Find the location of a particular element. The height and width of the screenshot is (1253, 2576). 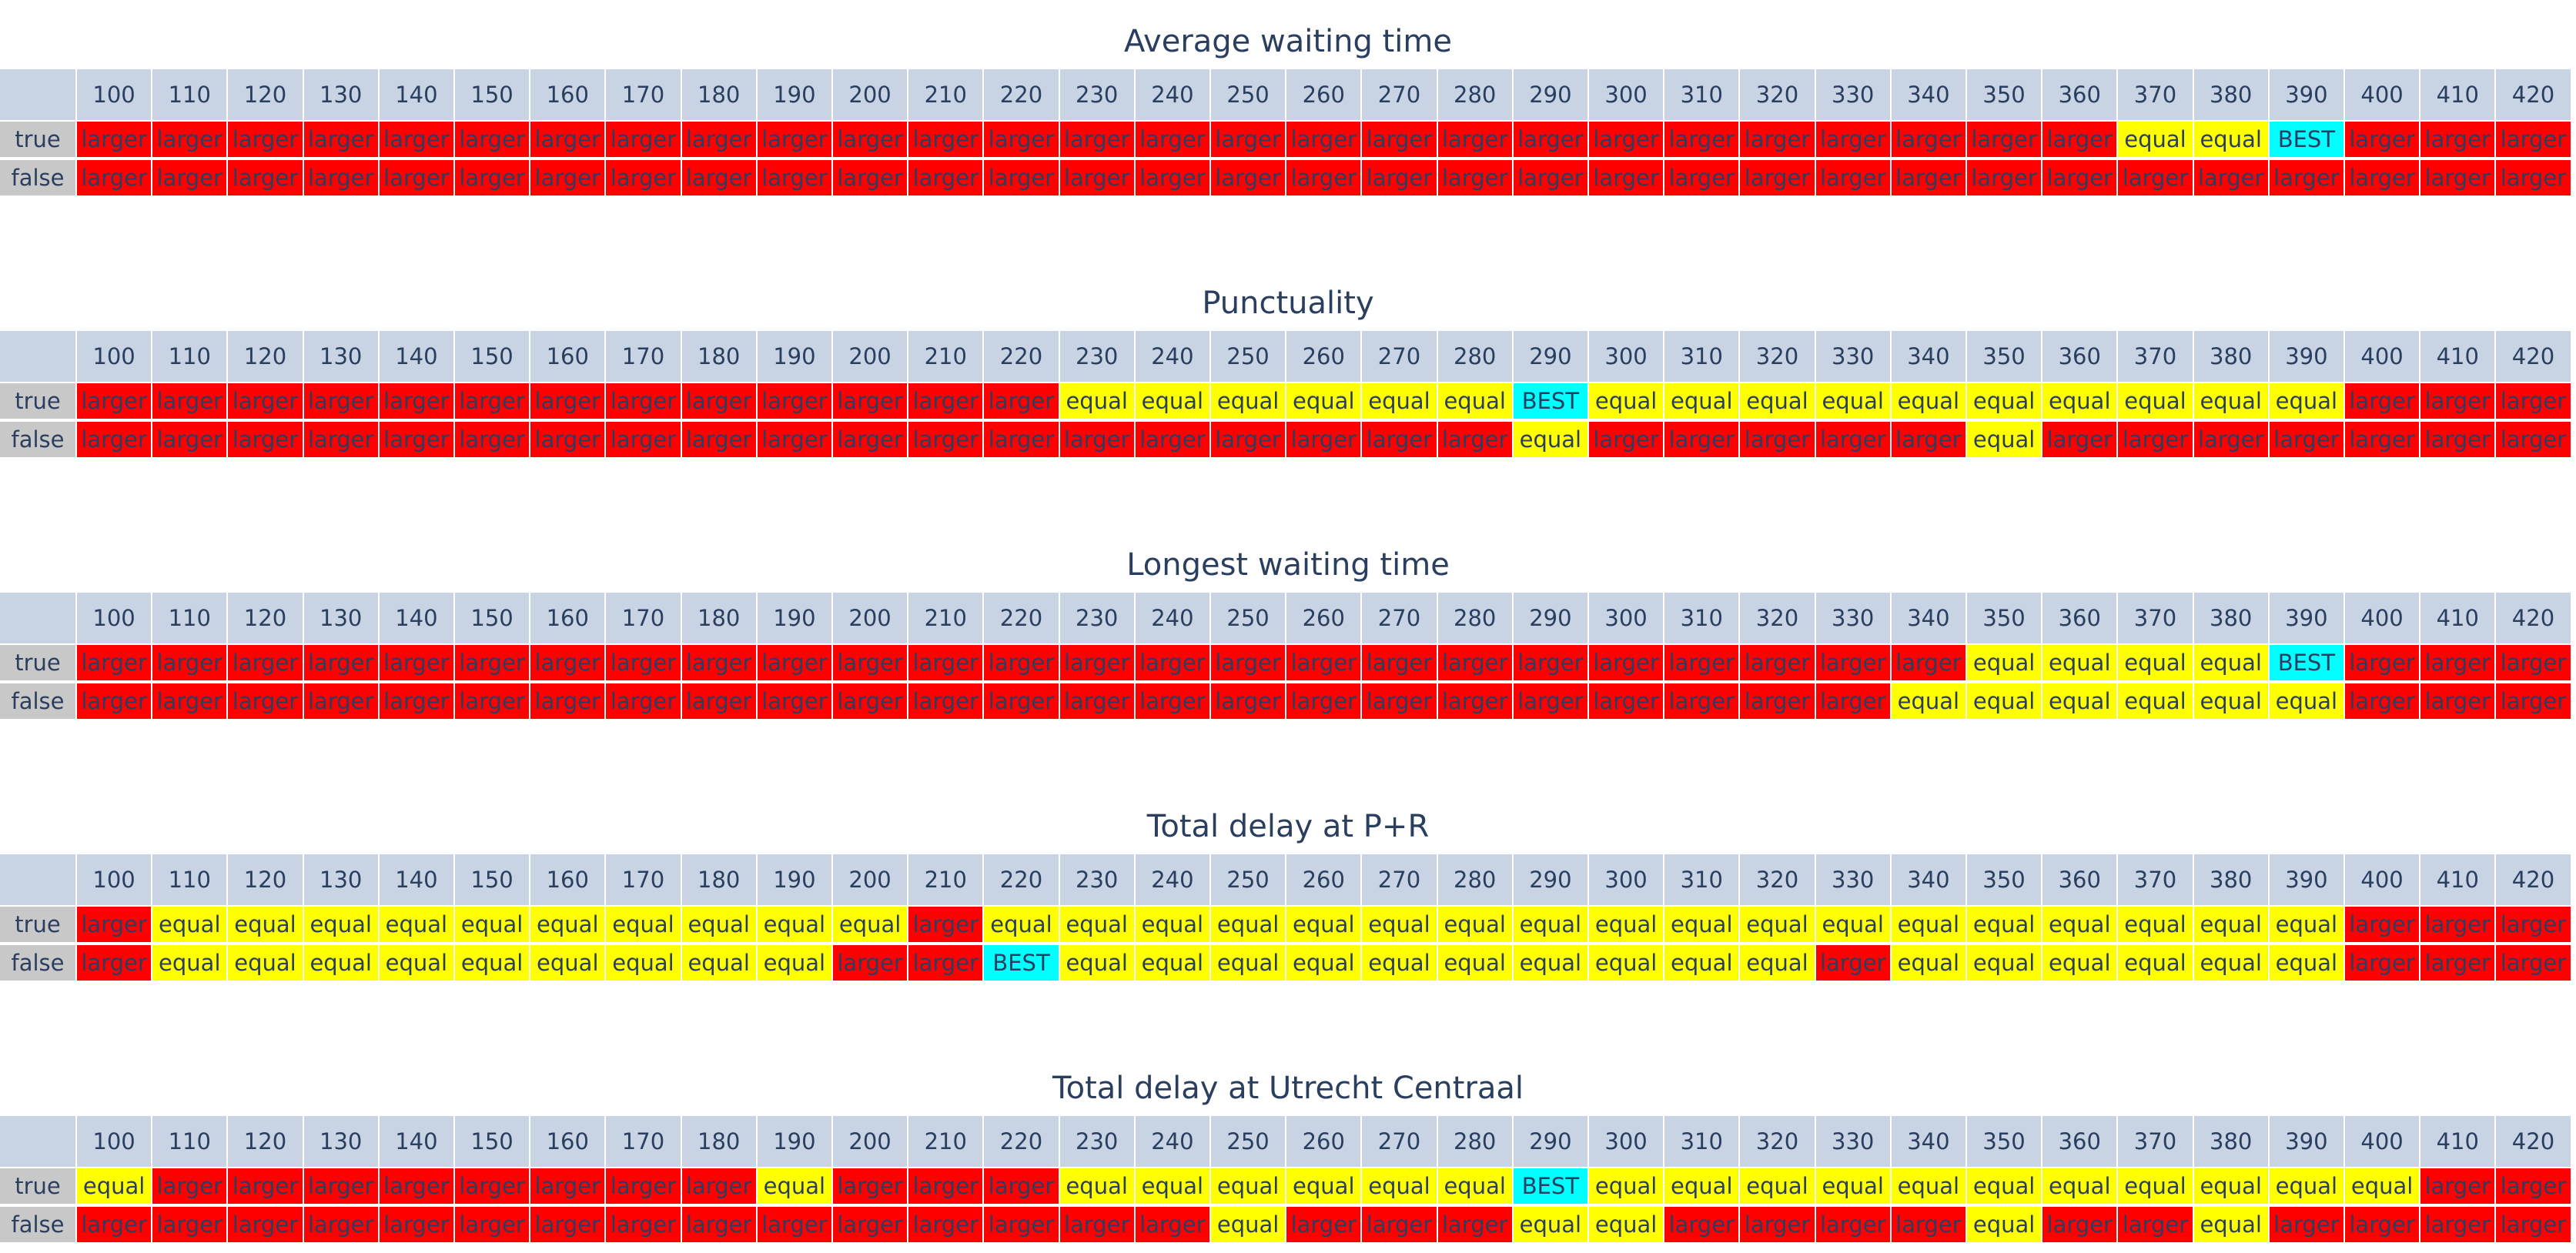

column-header: 140 is located at coordinates (417, 1142).